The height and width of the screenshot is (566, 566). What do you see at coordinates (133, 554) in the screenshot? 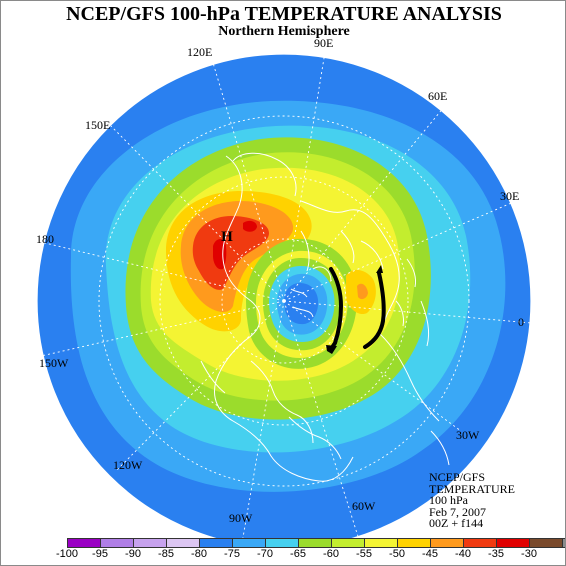
I see `colorbar-tick-label: -90` at bounding box center [133, 554].